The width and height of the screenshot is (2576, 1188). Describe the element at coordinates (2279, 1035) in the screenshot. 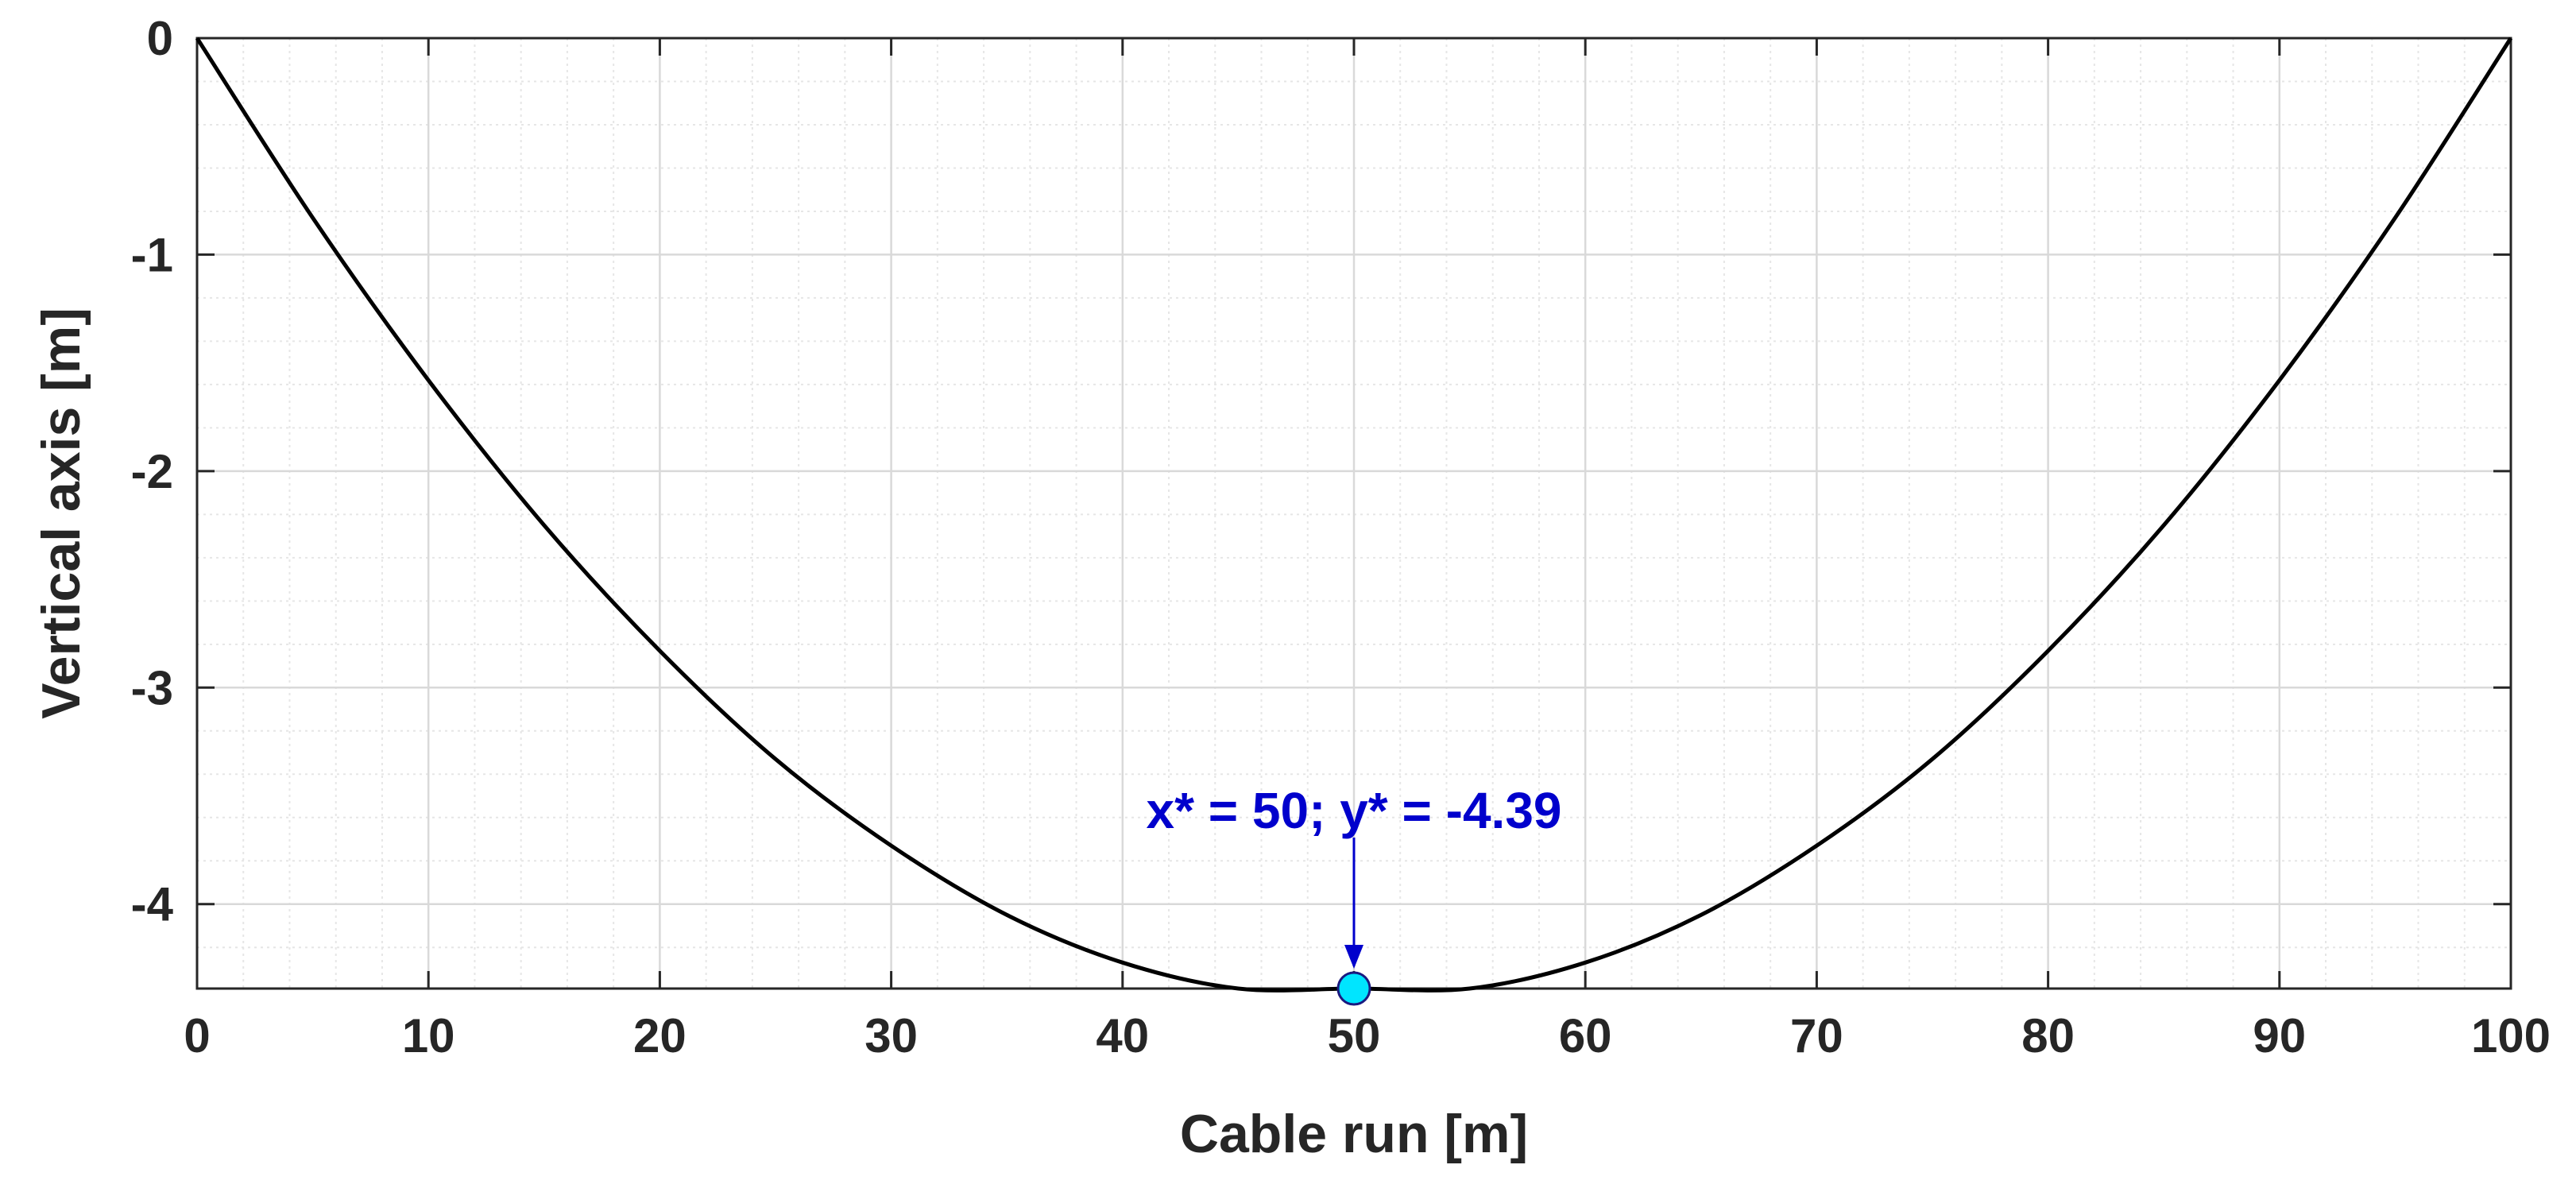

I see `x-tick-label: 90` at that location.